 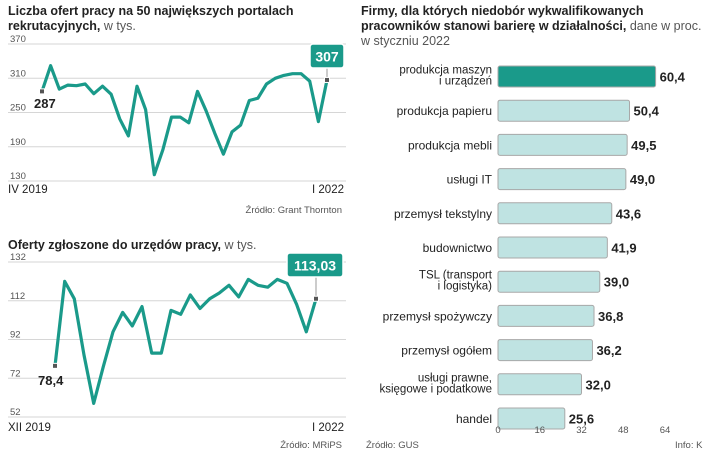 What do you see at coordinates (18, 257) in the screenshot?
I see `chart2-ytick-label: 132` at bounding box center [18, 257].